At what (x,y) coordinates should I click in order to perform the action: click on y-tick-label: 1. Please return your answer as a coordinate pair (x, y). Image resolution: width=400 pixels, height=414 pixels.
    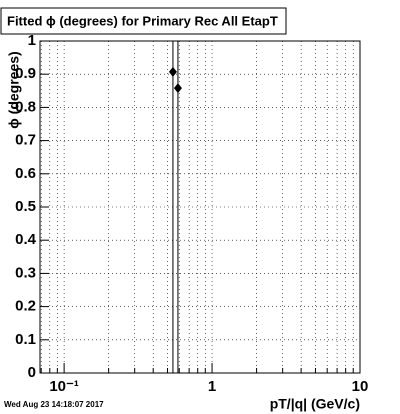
    Looking at the image, I should click on (32, 40).